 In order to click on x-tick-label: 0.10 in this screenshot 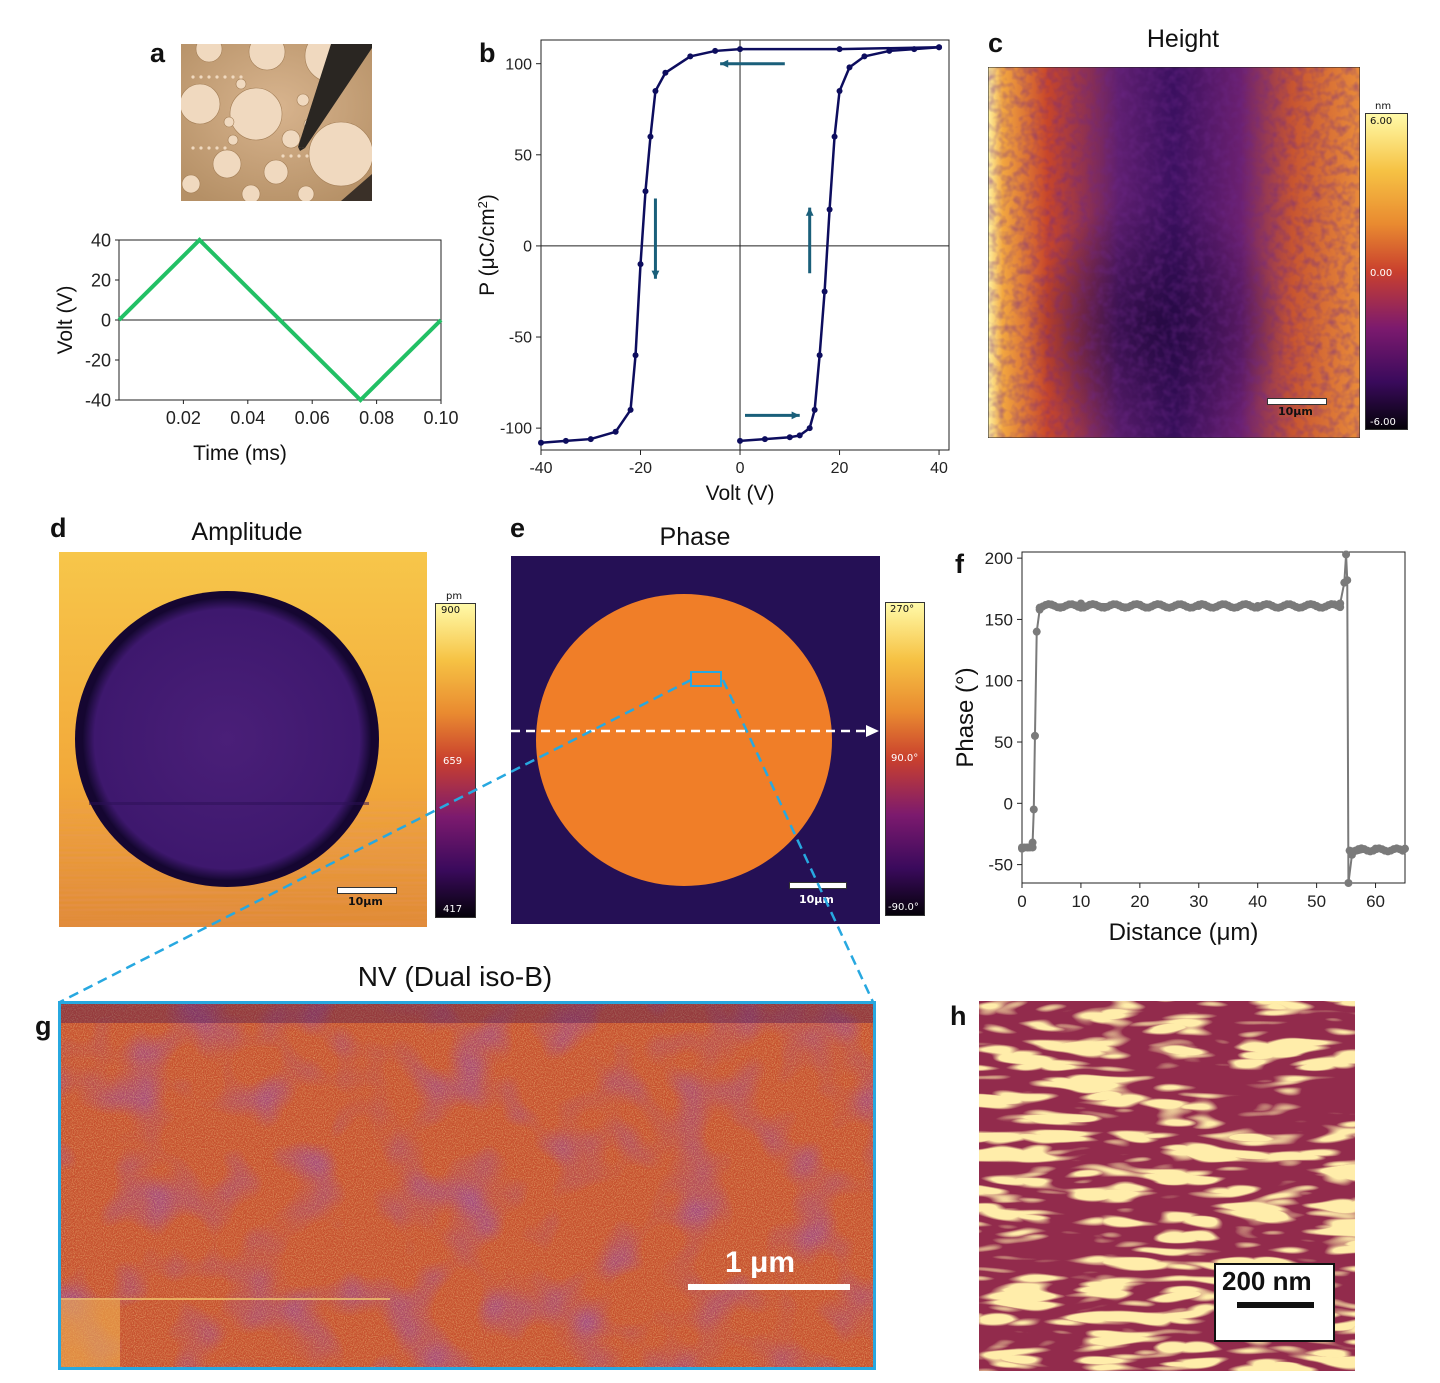, I will do `click(440, 418)`.